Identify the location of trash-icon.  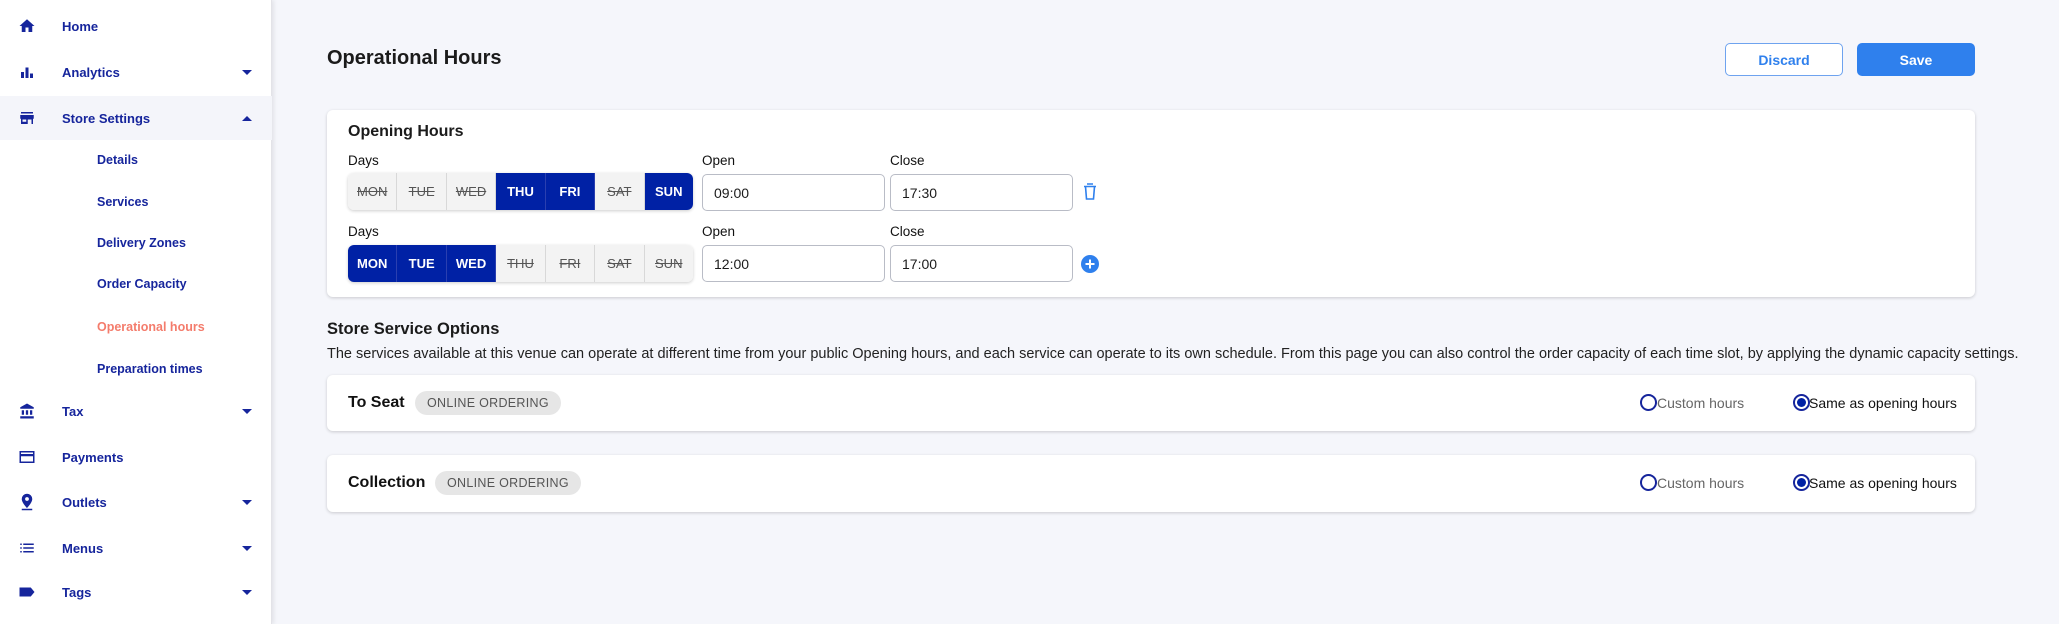
(1090, 194).